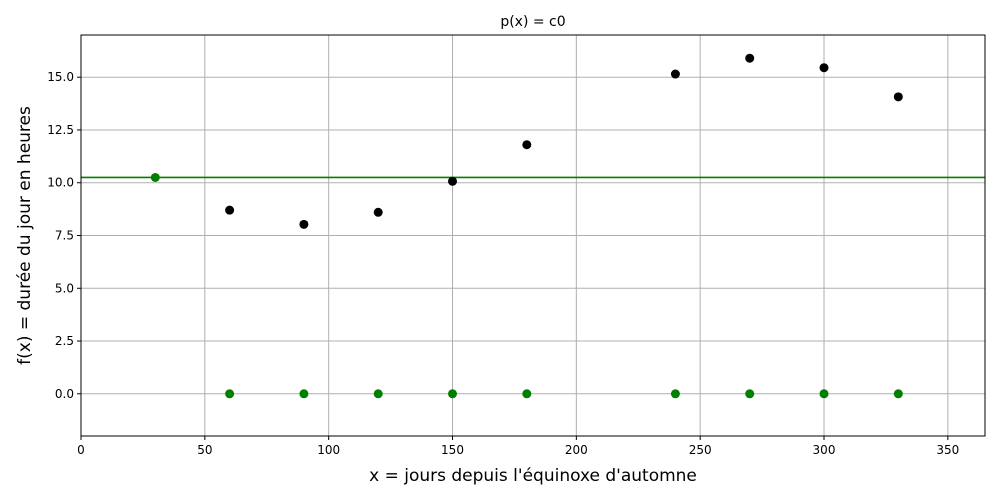 The image size is (1000, 500). Describe the element at coordinates (204, 450) in the screenshot. I see `x-tick-label: 50` at that location.